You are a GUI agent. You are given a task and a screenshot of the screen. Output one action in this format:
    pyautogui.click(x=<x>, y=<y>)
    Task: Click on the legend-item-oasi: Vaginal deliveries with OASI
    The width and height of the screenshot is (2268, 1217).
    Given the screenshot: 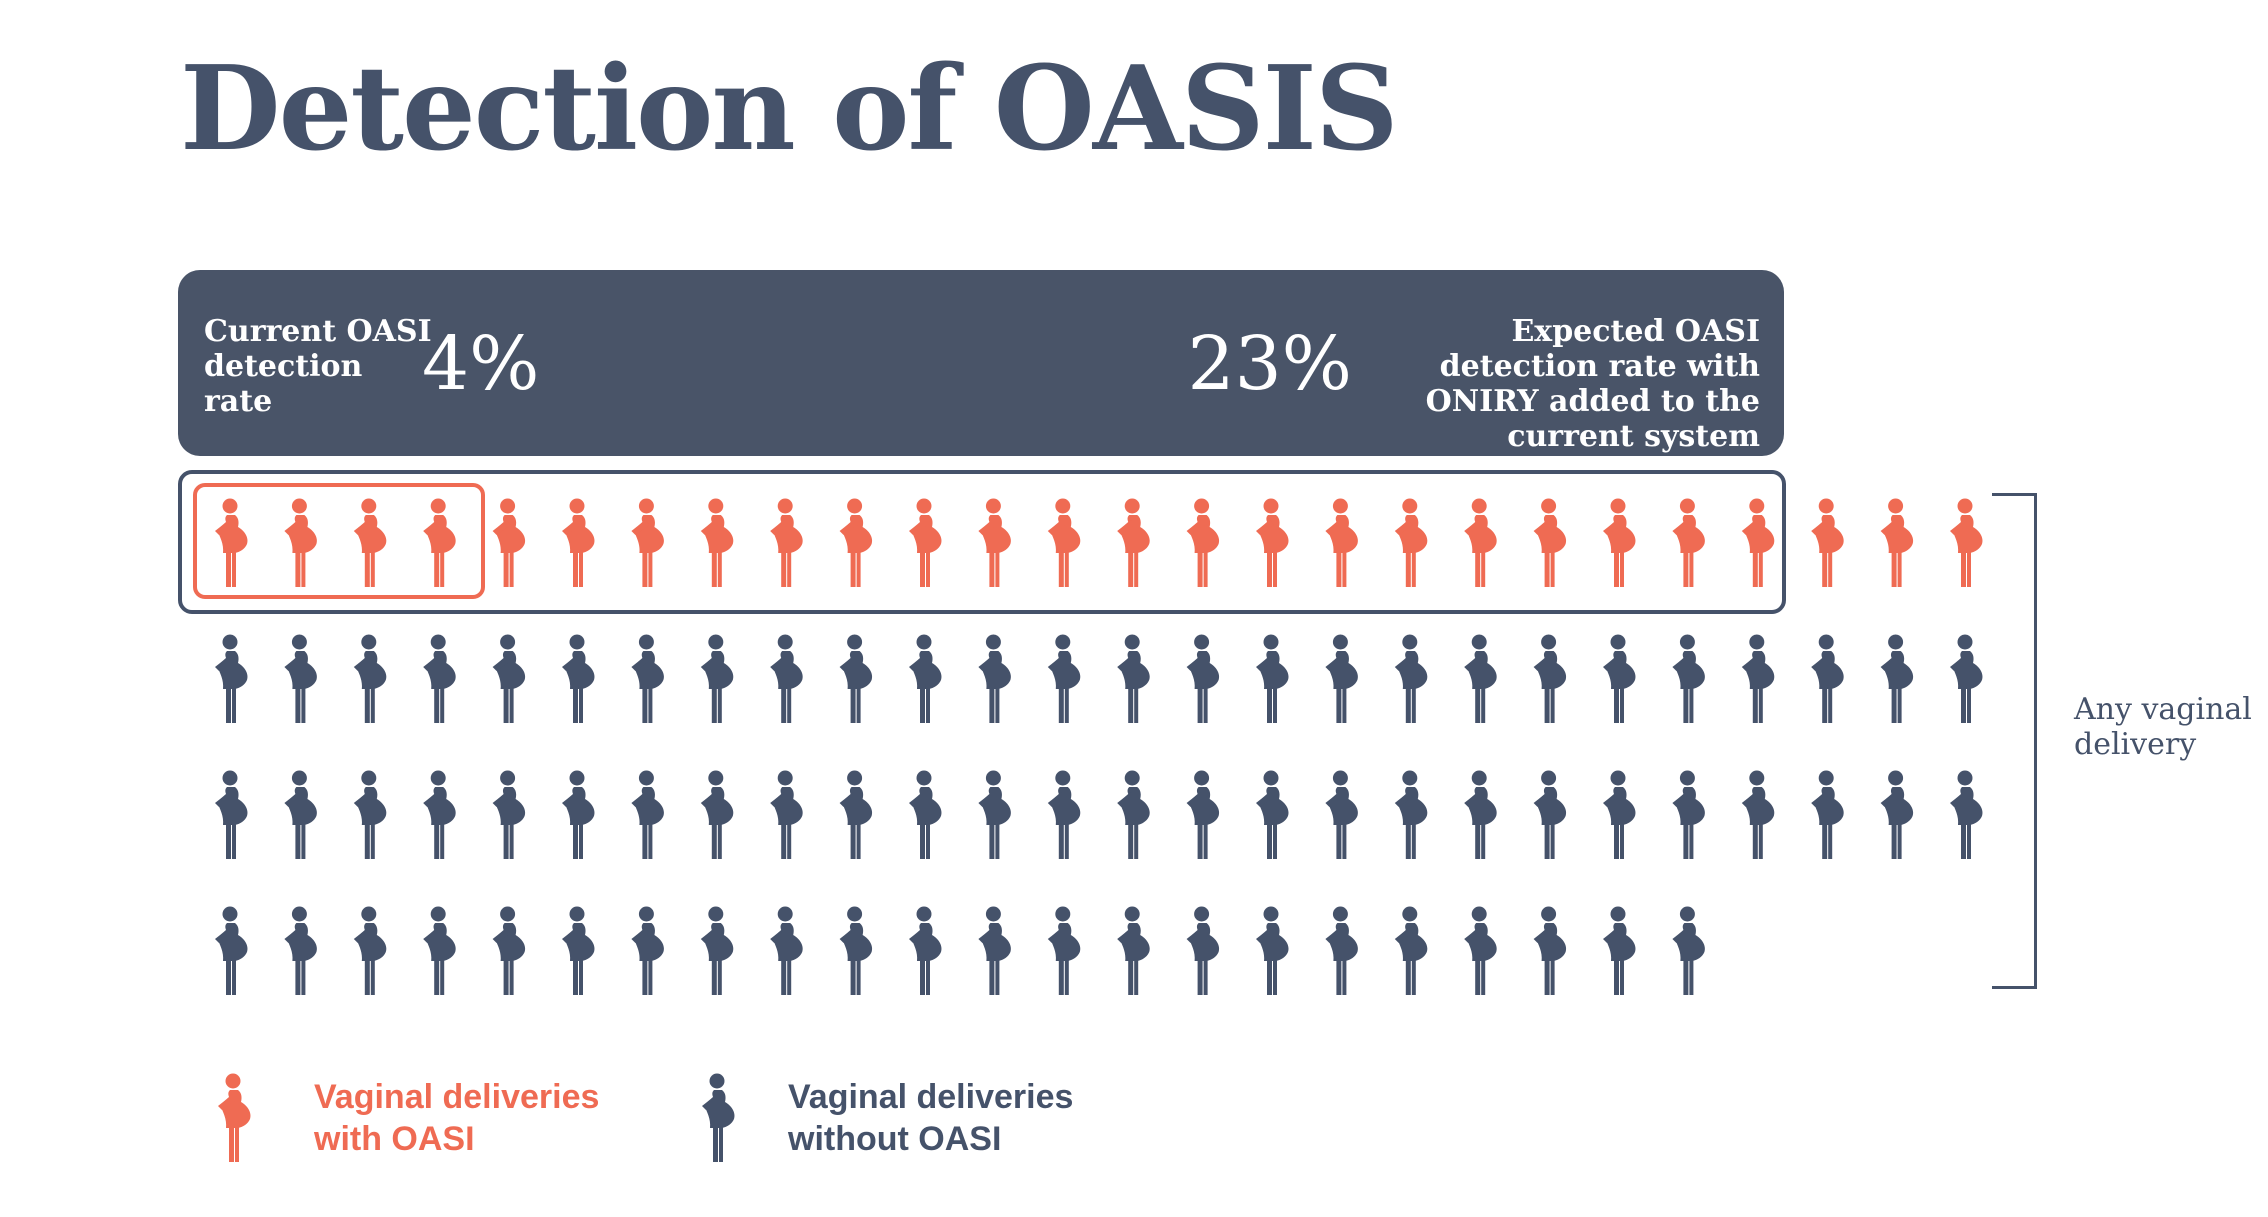 What is the action you would take?
    pyautogui.click(x=405, y=1118)
    